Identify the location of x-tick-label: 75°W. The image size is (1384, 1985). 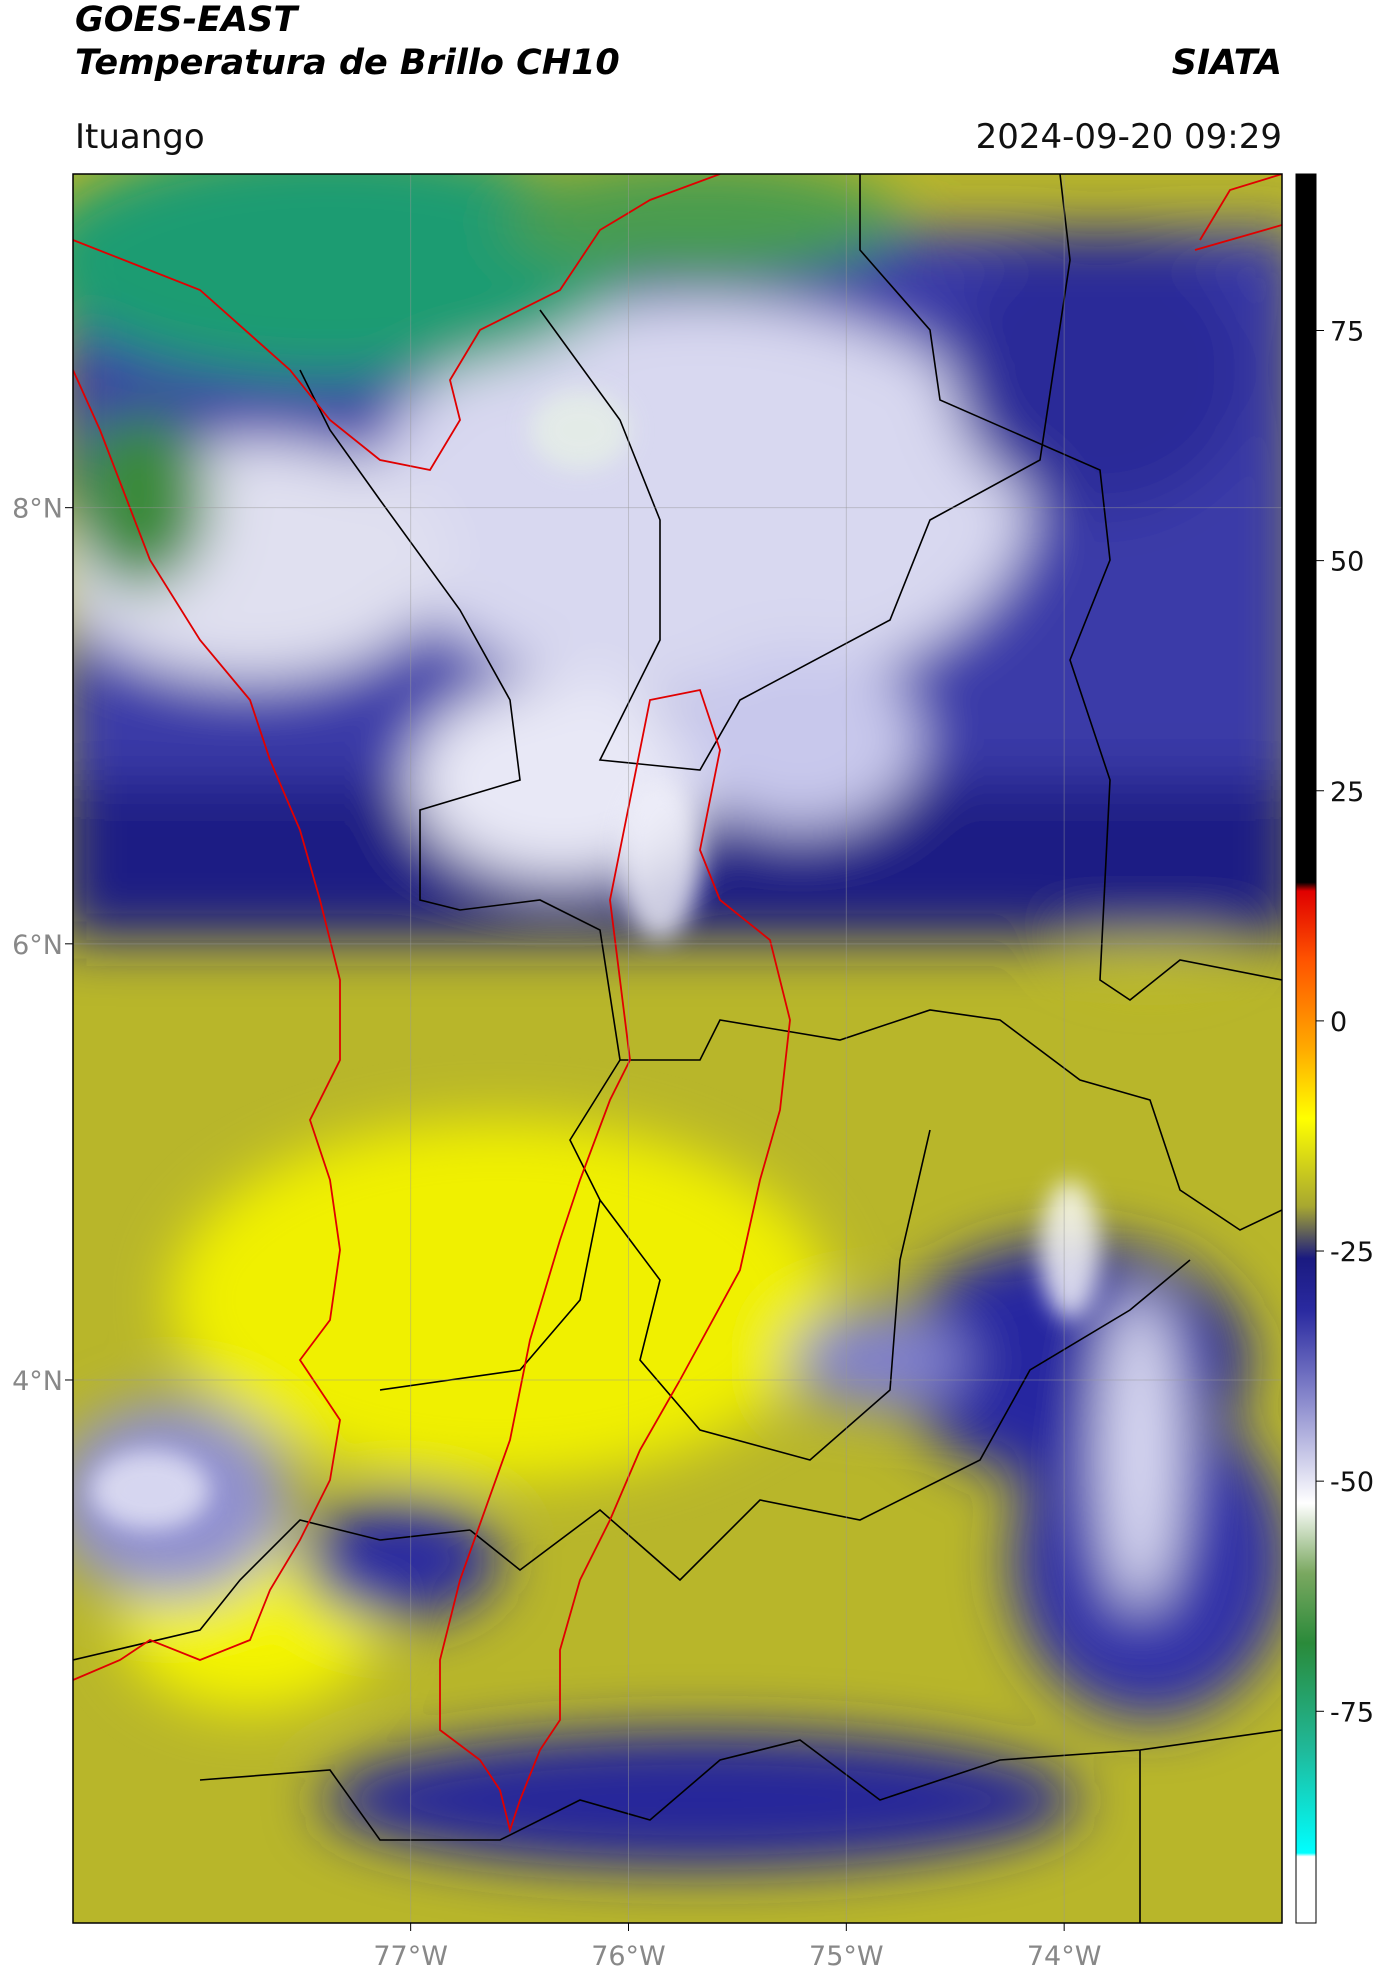
(846, 1956).